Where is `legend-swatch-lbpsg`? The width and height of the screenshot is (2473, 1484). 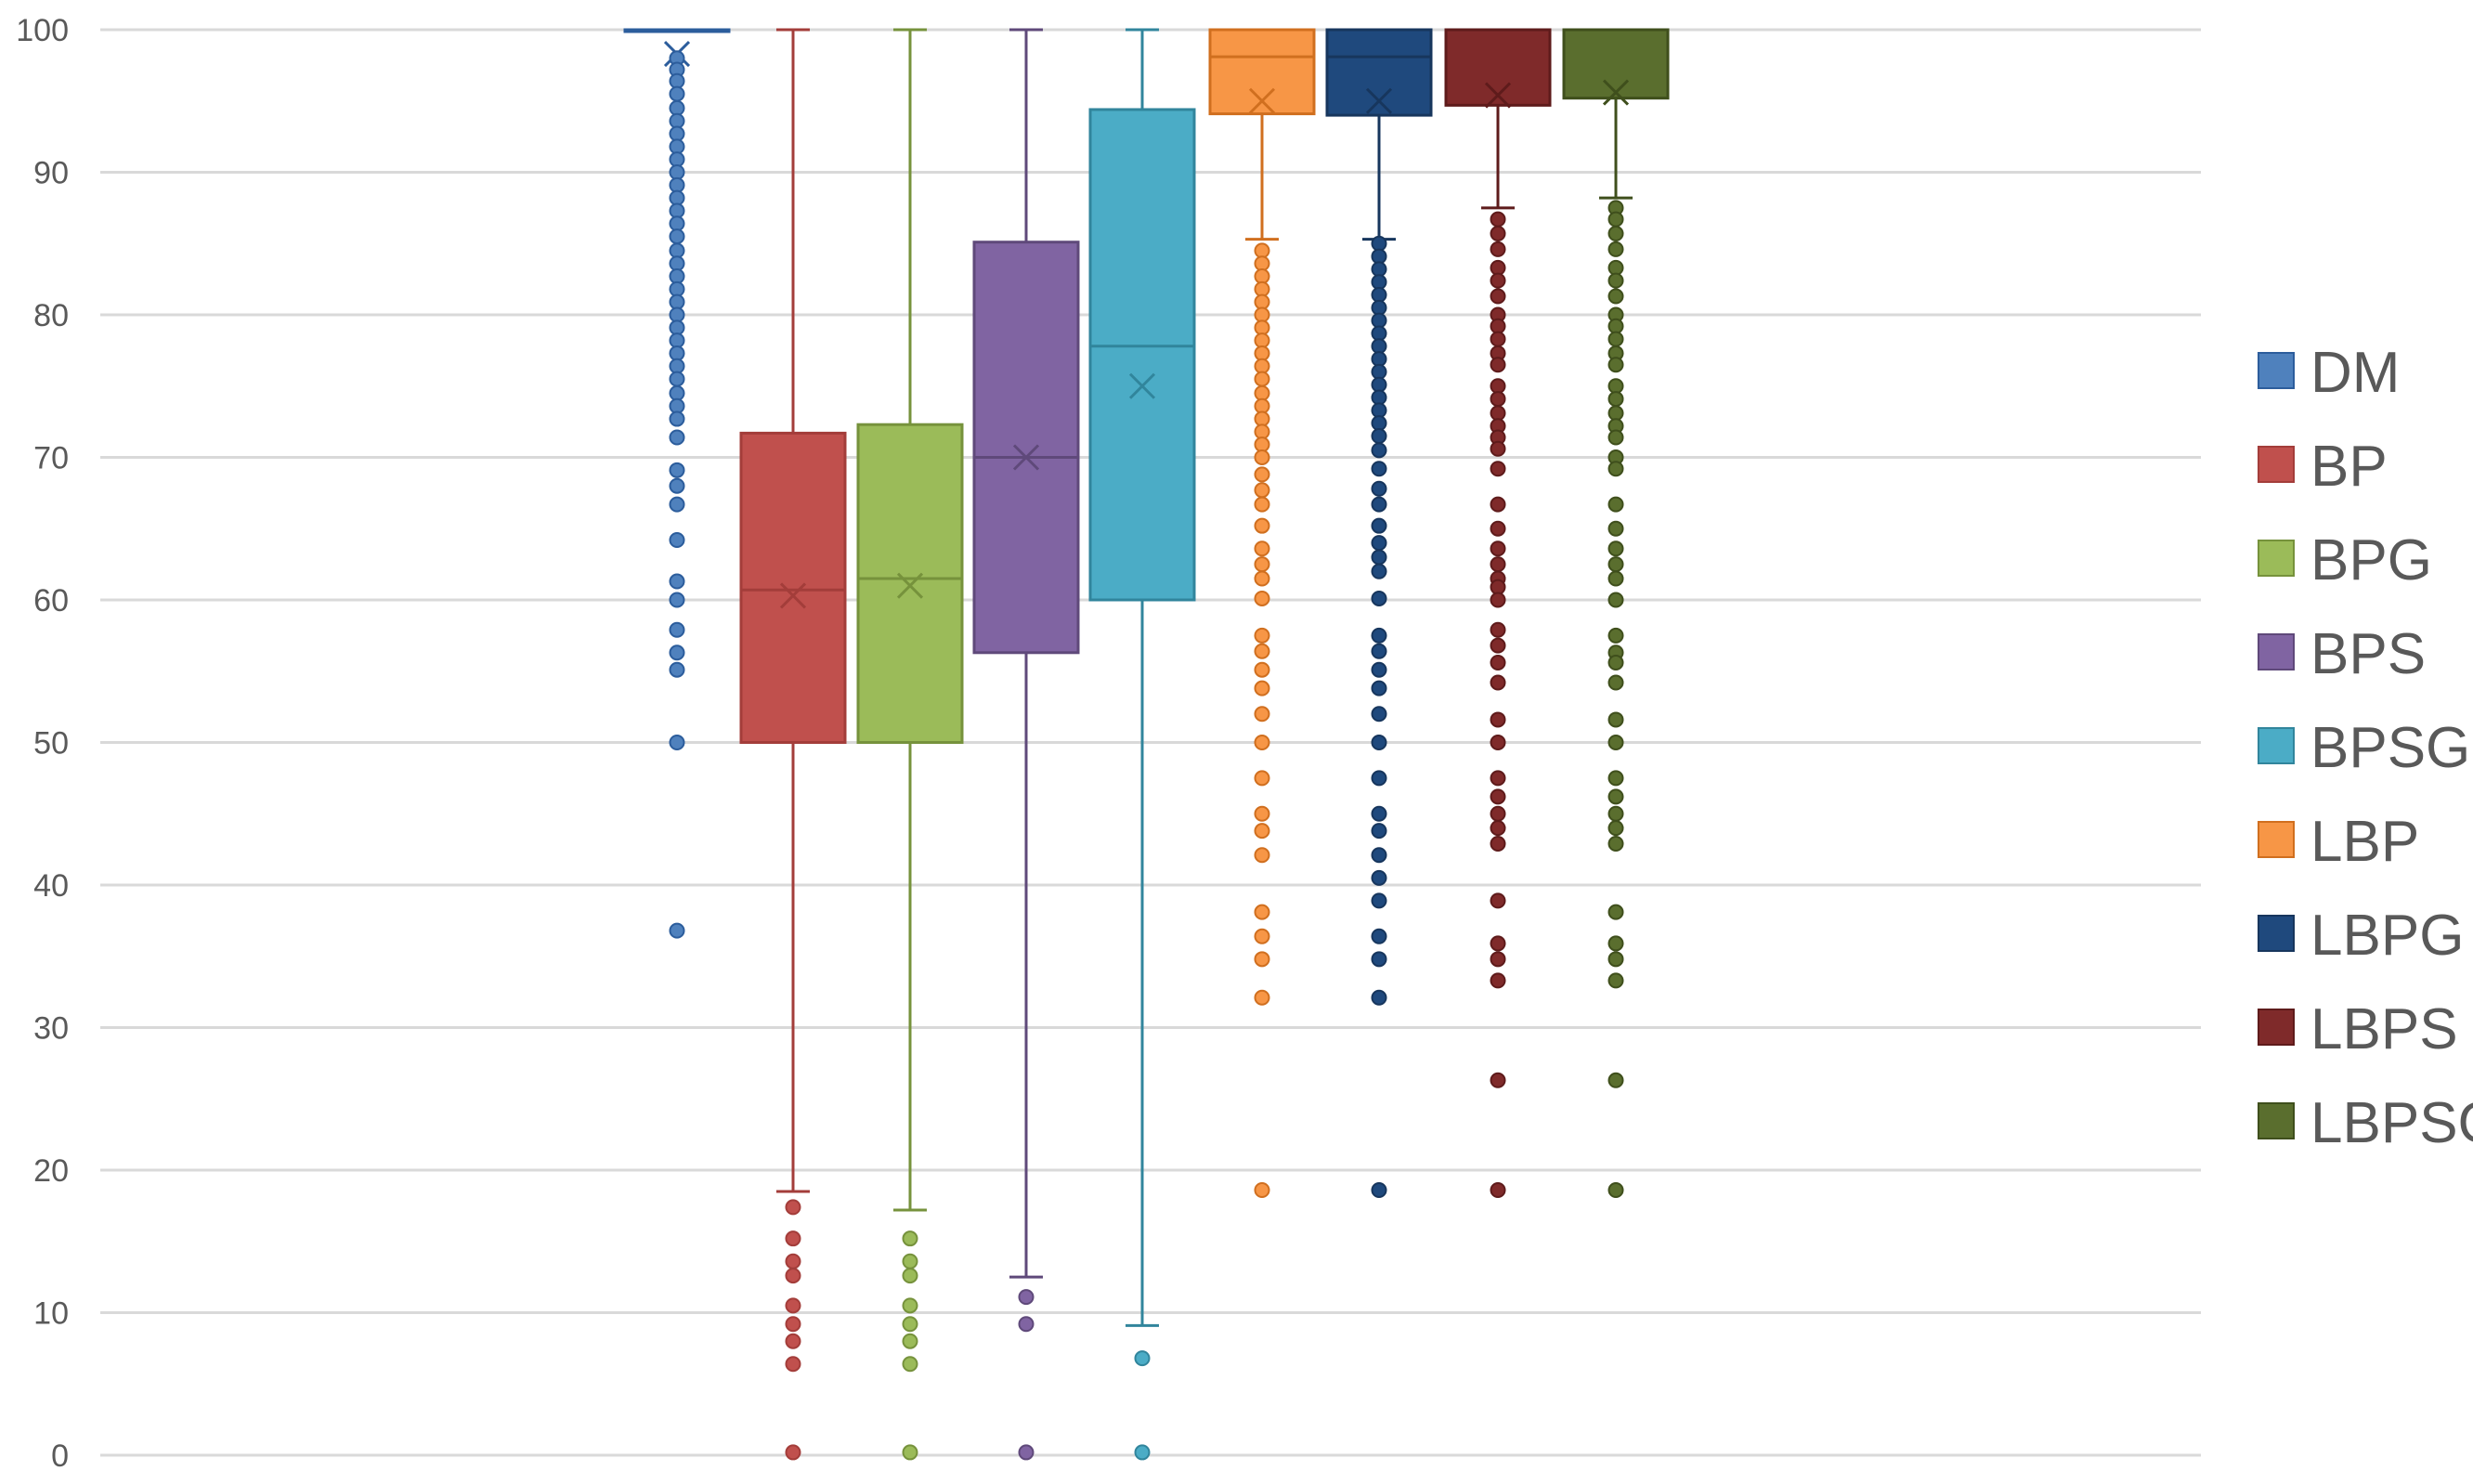 legend-swatch-lbpsg is located at coordinates (2276, 1120).